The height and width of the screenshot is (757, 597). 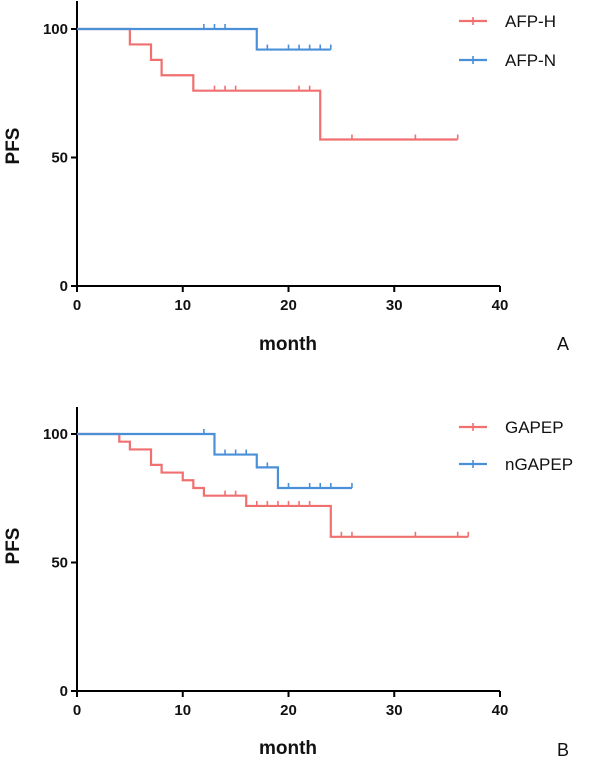 What do you see at coordinates (530, 60) in the screenshot?
I see `legend-label-afp-n: AFP-N` at bounding box center [530, 60].